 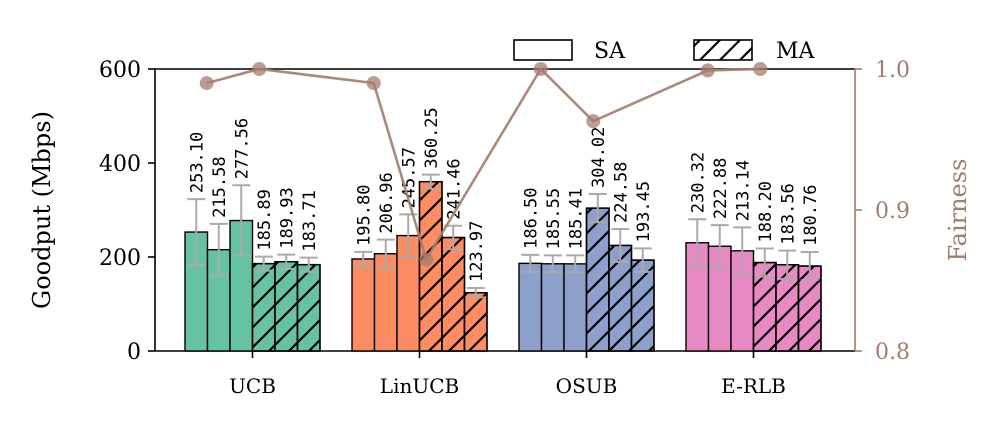 What do you see at coordinates (387, 202) in the screenshot?
I see `value-label: 206.96` at bounding box center [387, 202].